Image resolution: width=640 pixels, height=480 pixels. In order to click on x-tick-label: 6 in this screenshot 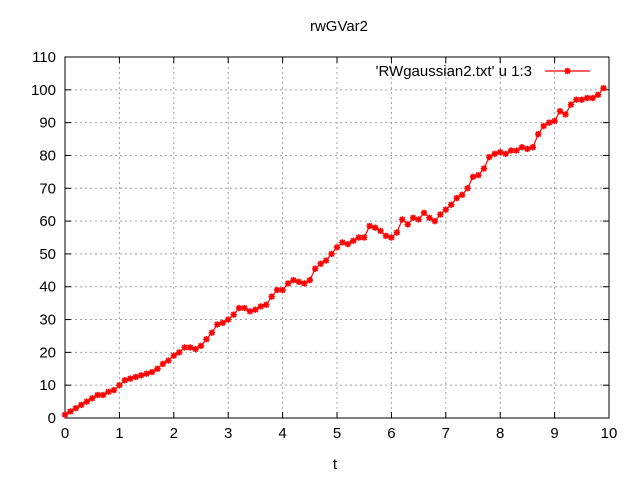, I will do `click(391, 433)`.